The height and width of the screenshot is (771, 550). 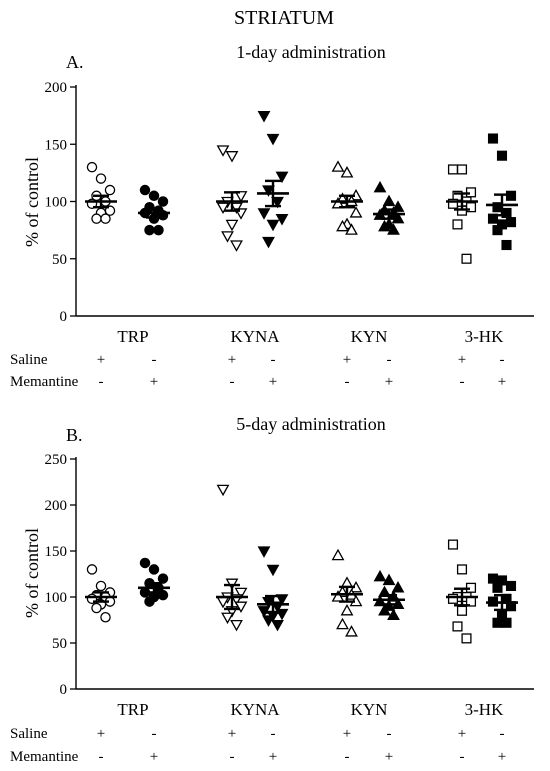 What do you see at coordinates (132, 709) in the screenshot?
I see `panel-b-category-label: TRP` at bounding box center [132, 709].